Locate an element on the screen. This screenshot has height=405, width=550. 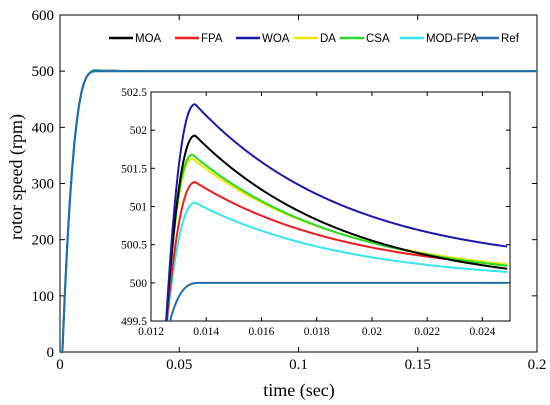
y-tick-label: 0 is located at coordinates (51, 353).